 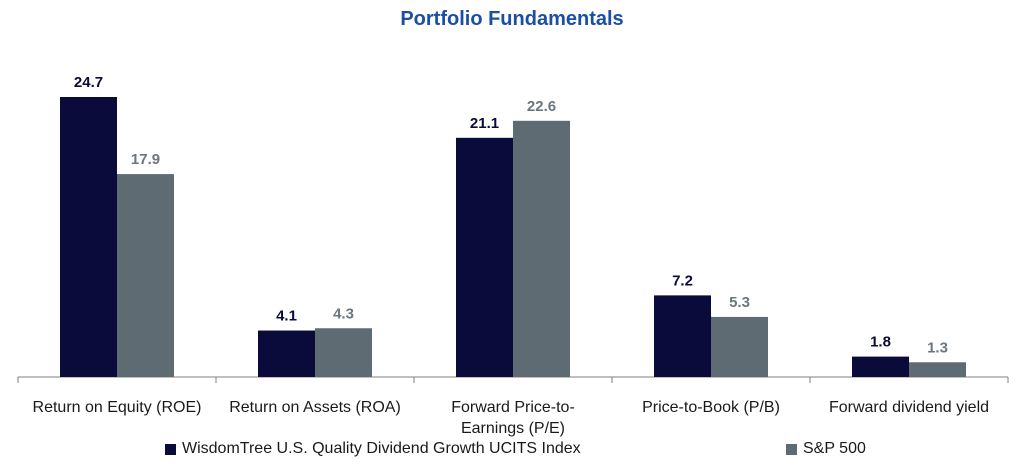 What do you see at coordinates (541, 106) in the screenshot?
I see `data-label-series-2-cat-3: 22.6` at bounding box center [541, 106].